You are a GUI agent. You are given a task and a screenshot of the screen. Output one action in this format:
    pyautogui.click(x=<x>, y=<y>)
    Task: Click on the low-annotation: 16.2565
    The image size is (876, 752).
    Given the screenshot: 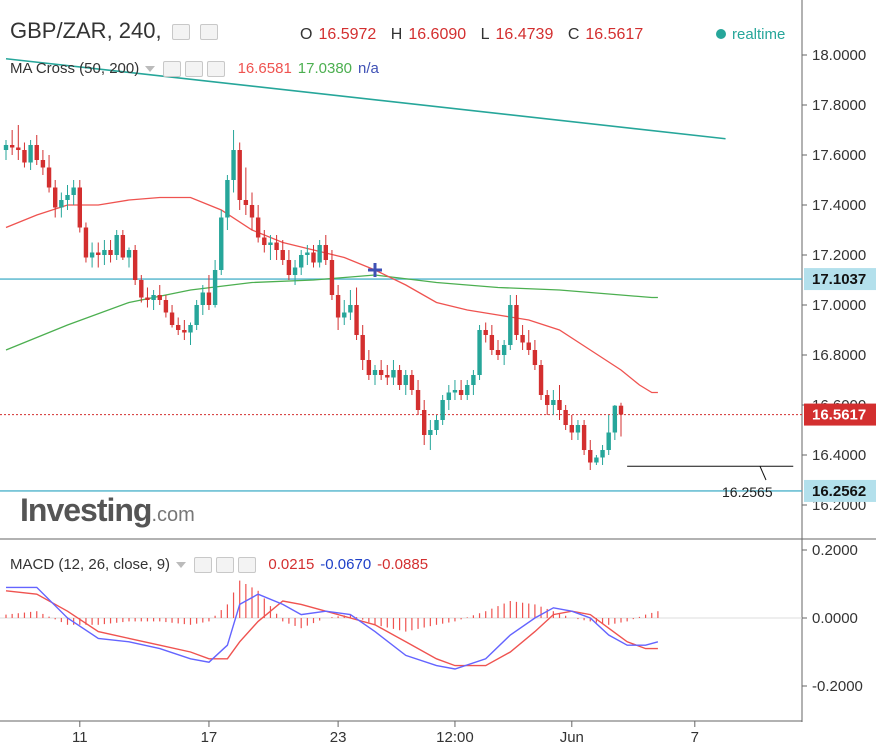 What is the action you would take?
    pyautogui.click(x=747, y=492)
    